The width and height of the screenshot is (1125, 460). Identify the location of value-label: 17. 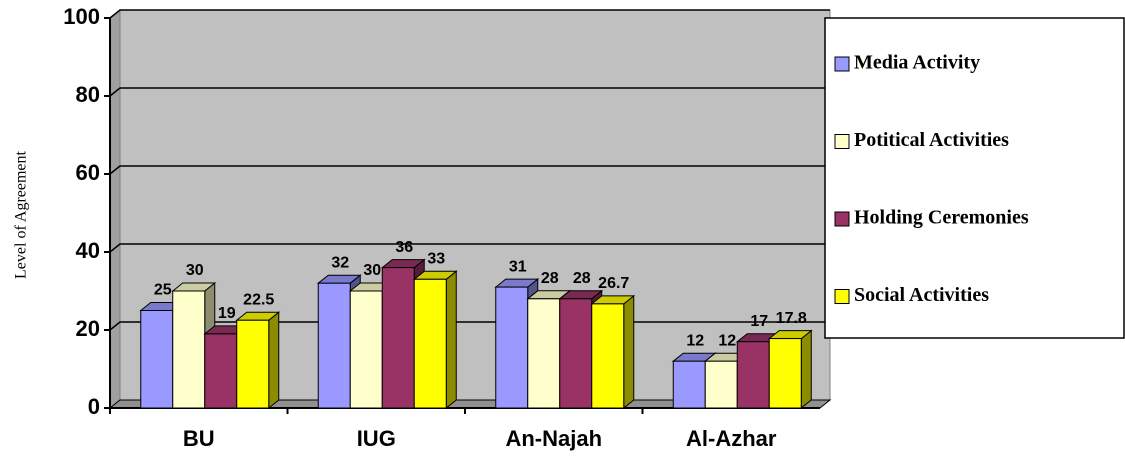
(759, 321).